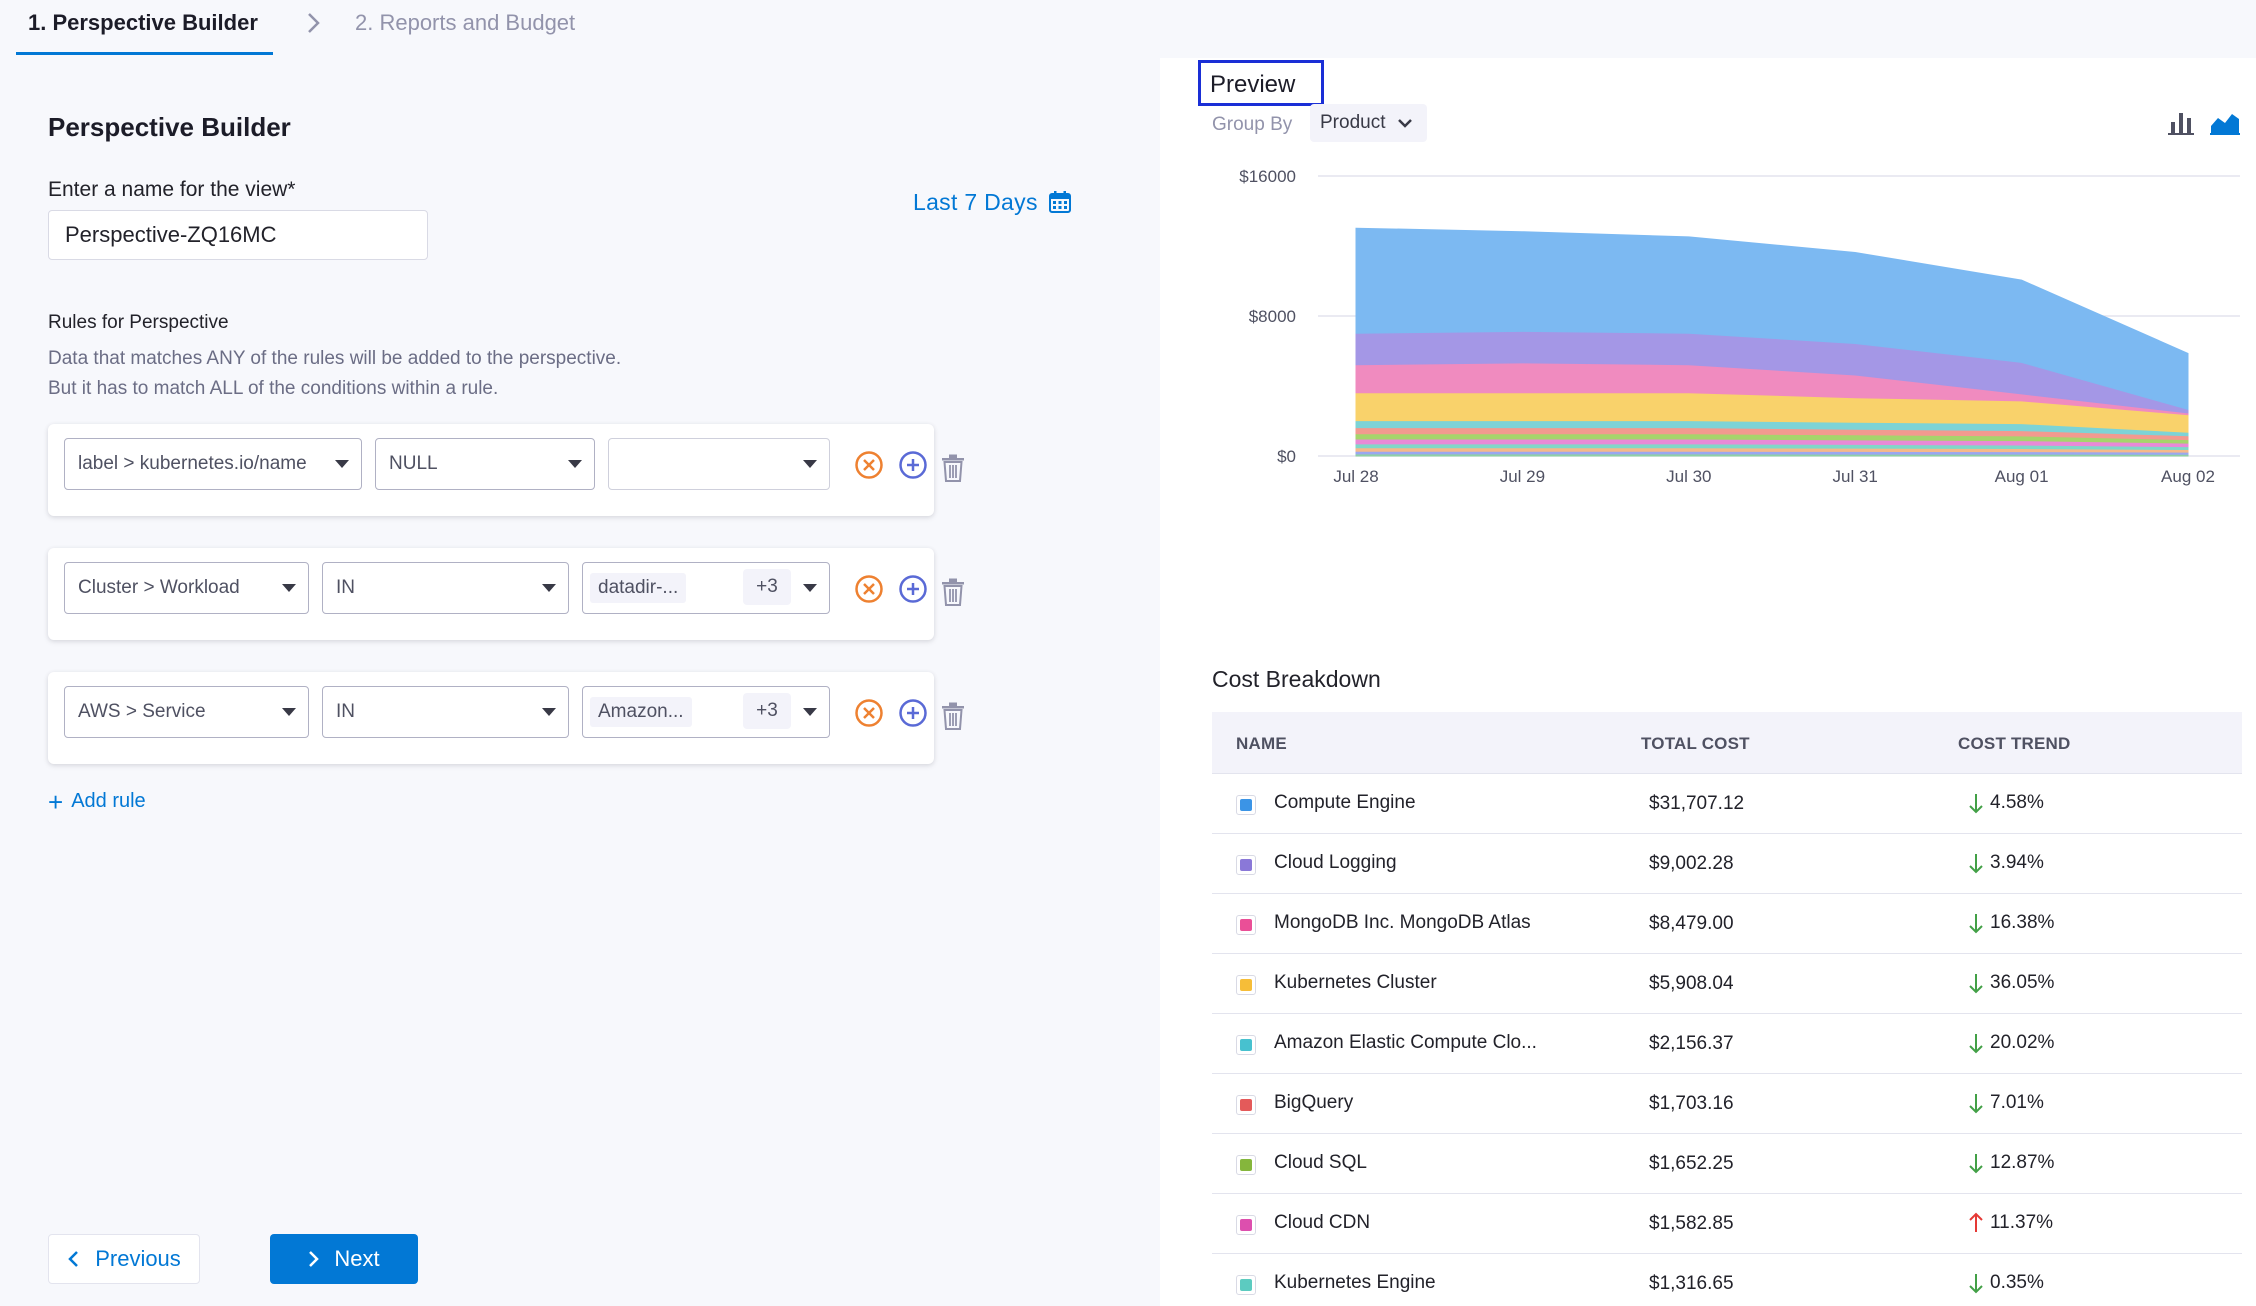 The height and width of the screenshot is (1306, 2256). I want to click on rule-field-select: Cluster > Workload, so click(186, 588).